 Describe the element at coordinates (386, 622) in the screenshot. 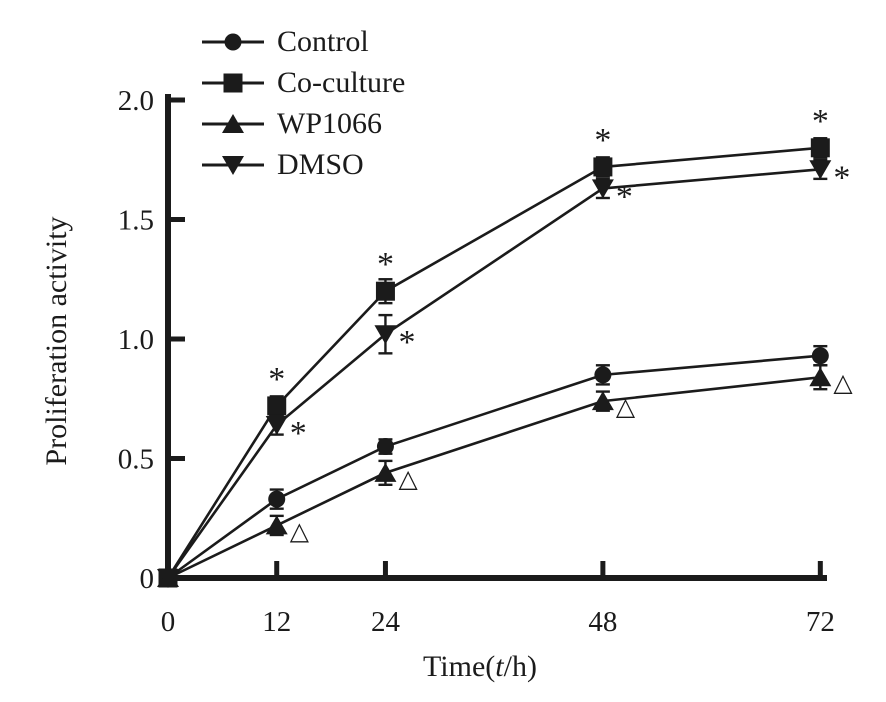

I see `x-tick-label: 24` at that location.